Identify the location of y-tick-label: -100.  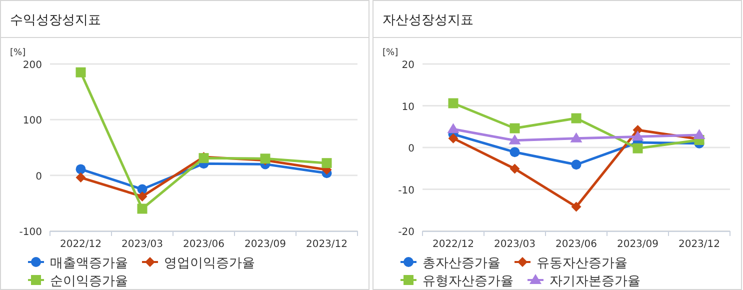
(30, 232).